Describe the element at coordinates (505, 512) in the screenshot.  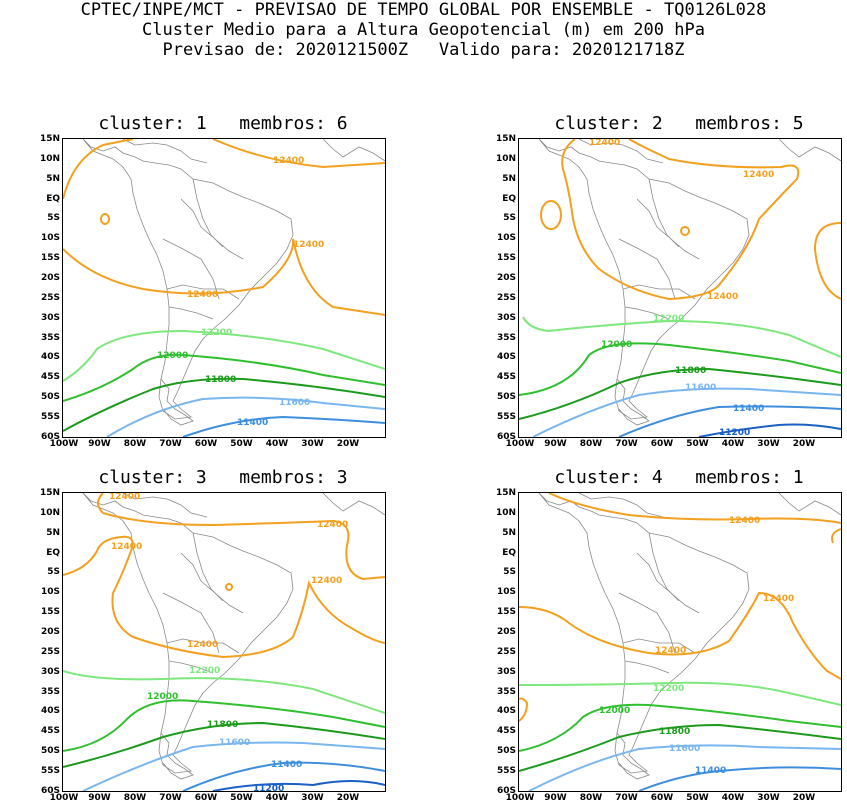
I see `lat-tick-label: 10N` at that location.